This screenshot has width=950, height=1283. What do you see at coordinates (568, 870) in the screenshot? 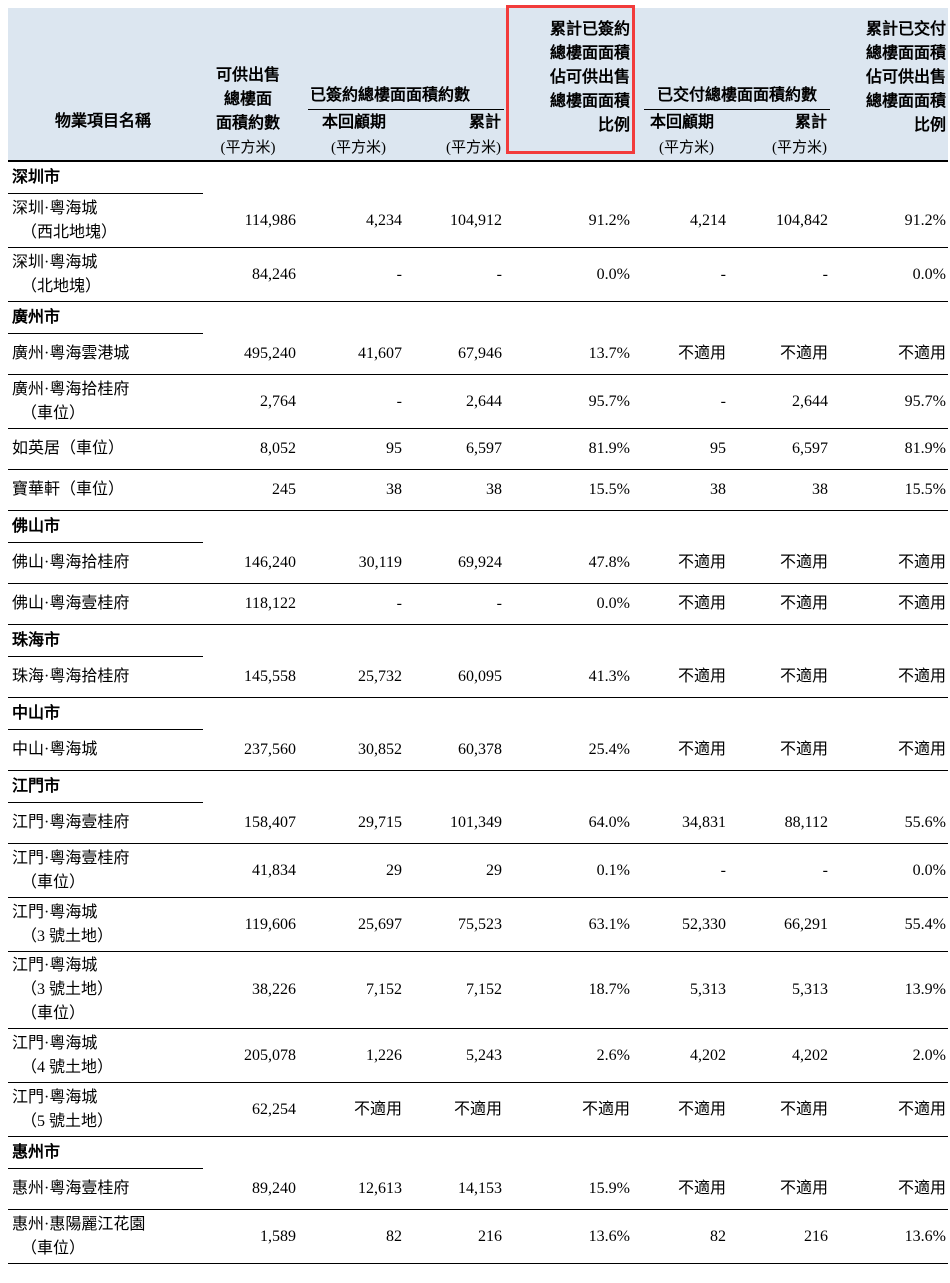
I see `value-cell: 0.1%` at bounding box center [568, 870].